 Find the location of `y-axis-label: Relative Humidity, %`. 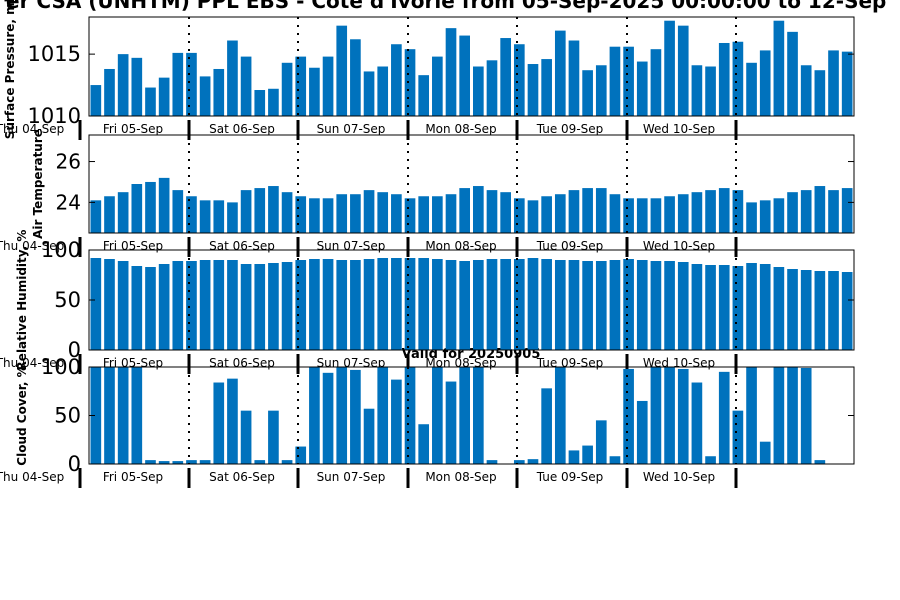

y-axis-label: Relative Humidity, % is located at coordinates (22, 300).